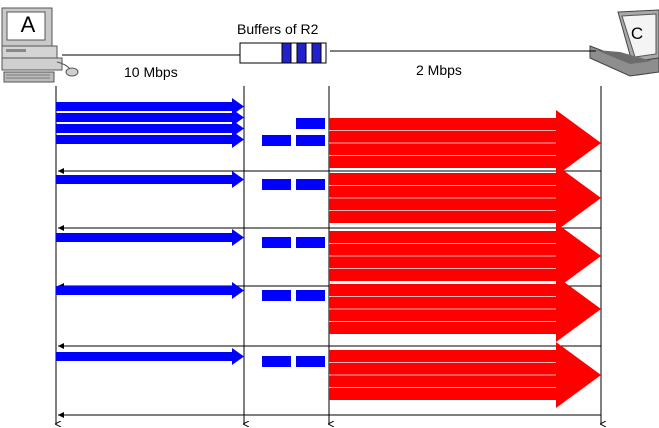 This screenshot has width=659, height=428. What do you see at coordinates (637, 33) in the screenshot?
I see `node-c-label: C` at bounding box center [637, 33].